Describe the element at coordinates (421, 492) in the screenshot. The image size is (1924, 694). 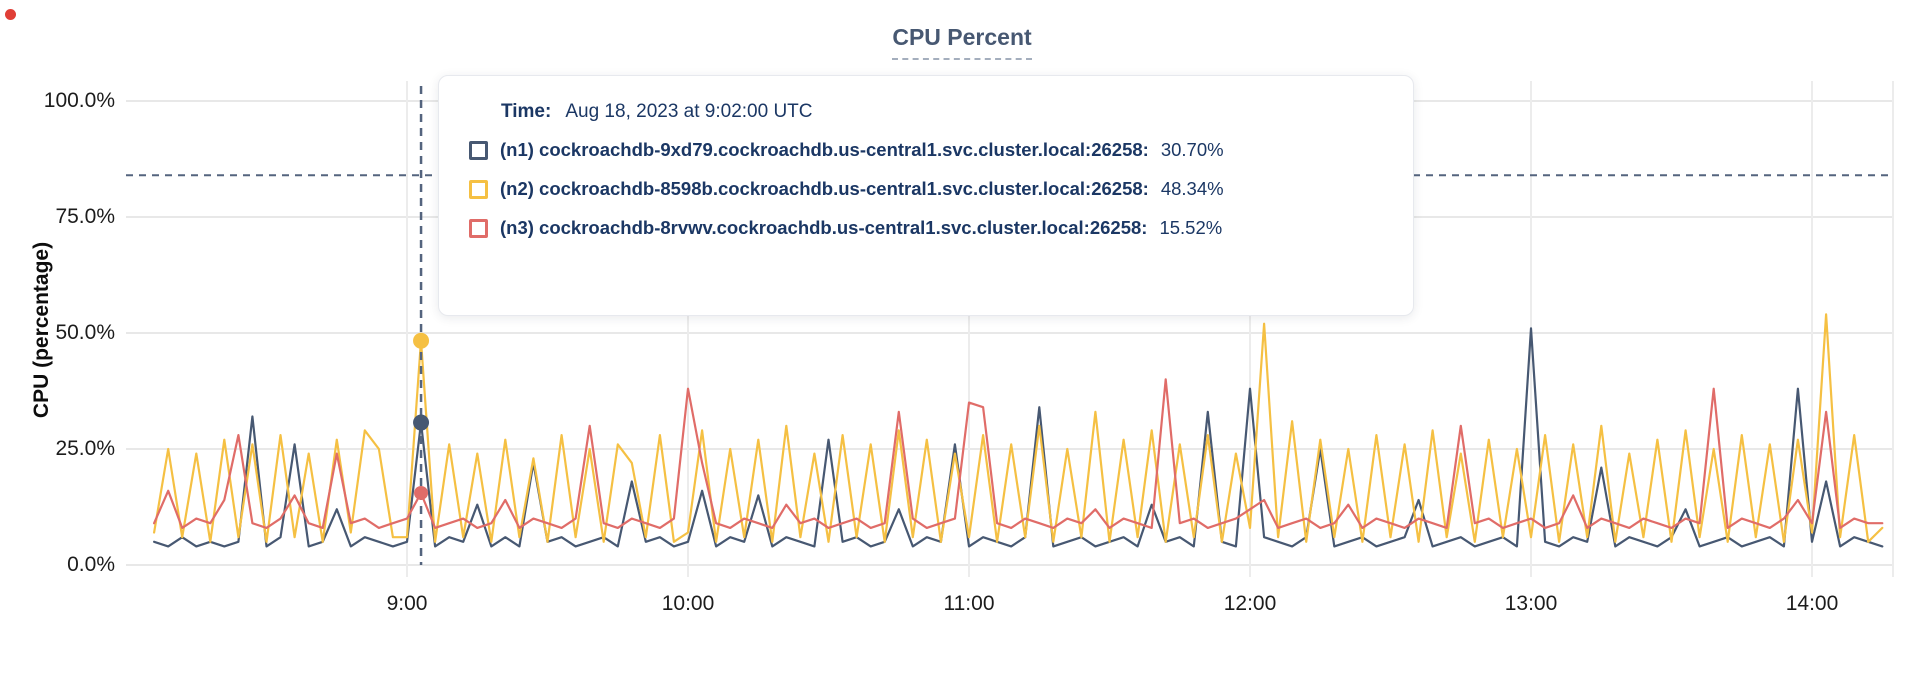
I see `hover-point-n3` at that location.